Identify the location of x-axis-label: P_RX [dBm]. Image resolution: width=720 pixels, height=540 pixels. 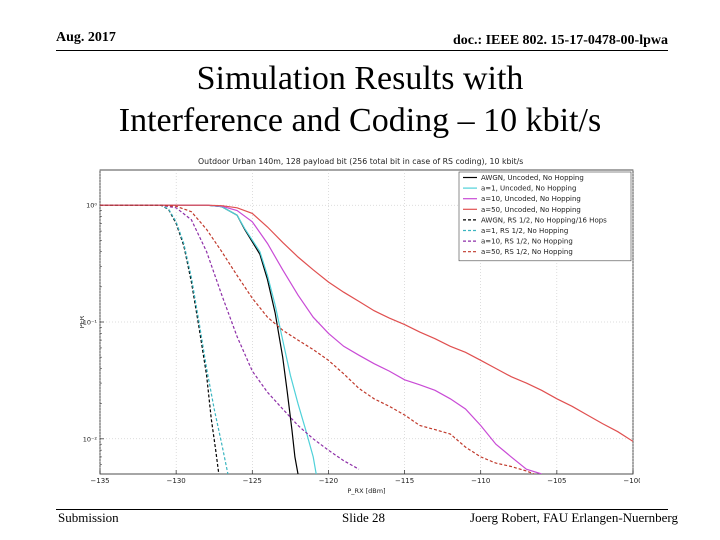
(366, 491).